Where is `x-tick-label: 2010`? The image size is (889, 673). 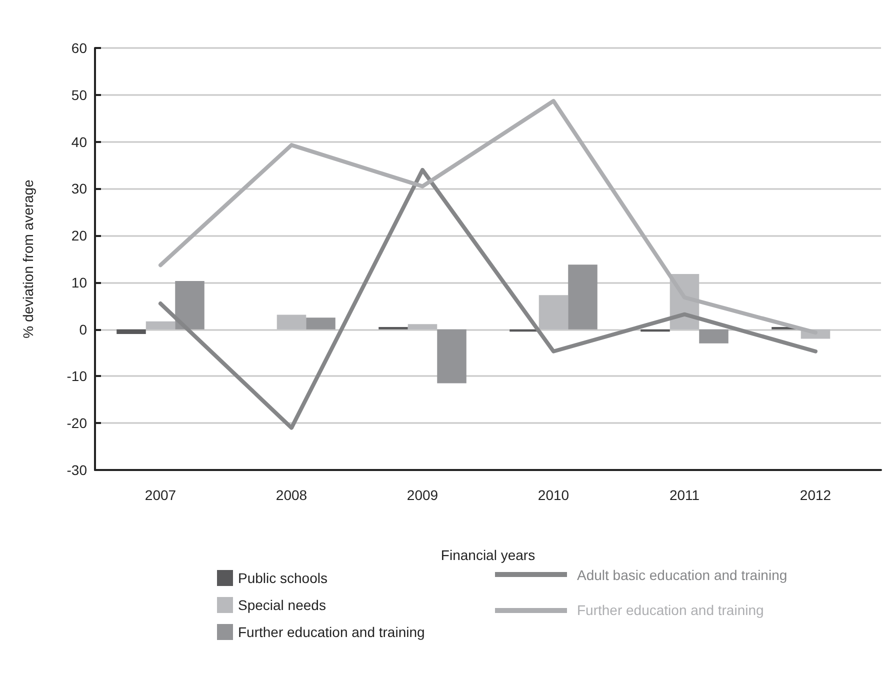 x-tick-label: 2010 is located at coordinates (554, 495).